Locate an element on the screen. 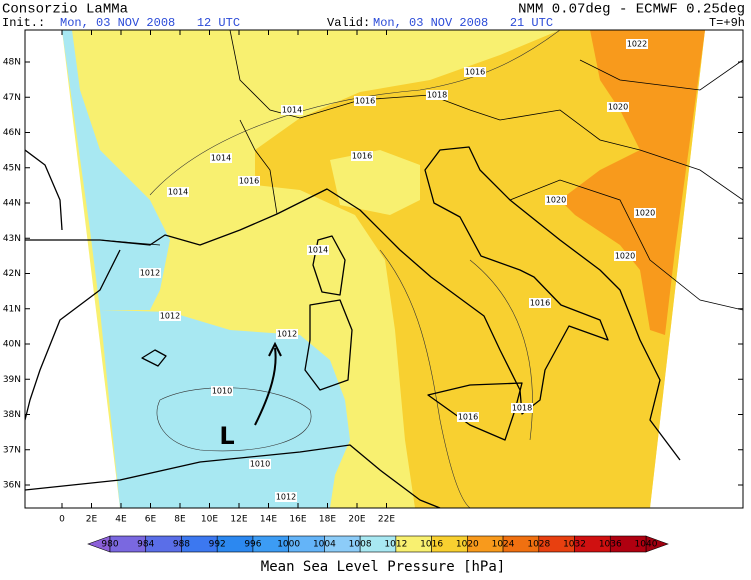  colorbar-box is located at coordinates (628, 544).